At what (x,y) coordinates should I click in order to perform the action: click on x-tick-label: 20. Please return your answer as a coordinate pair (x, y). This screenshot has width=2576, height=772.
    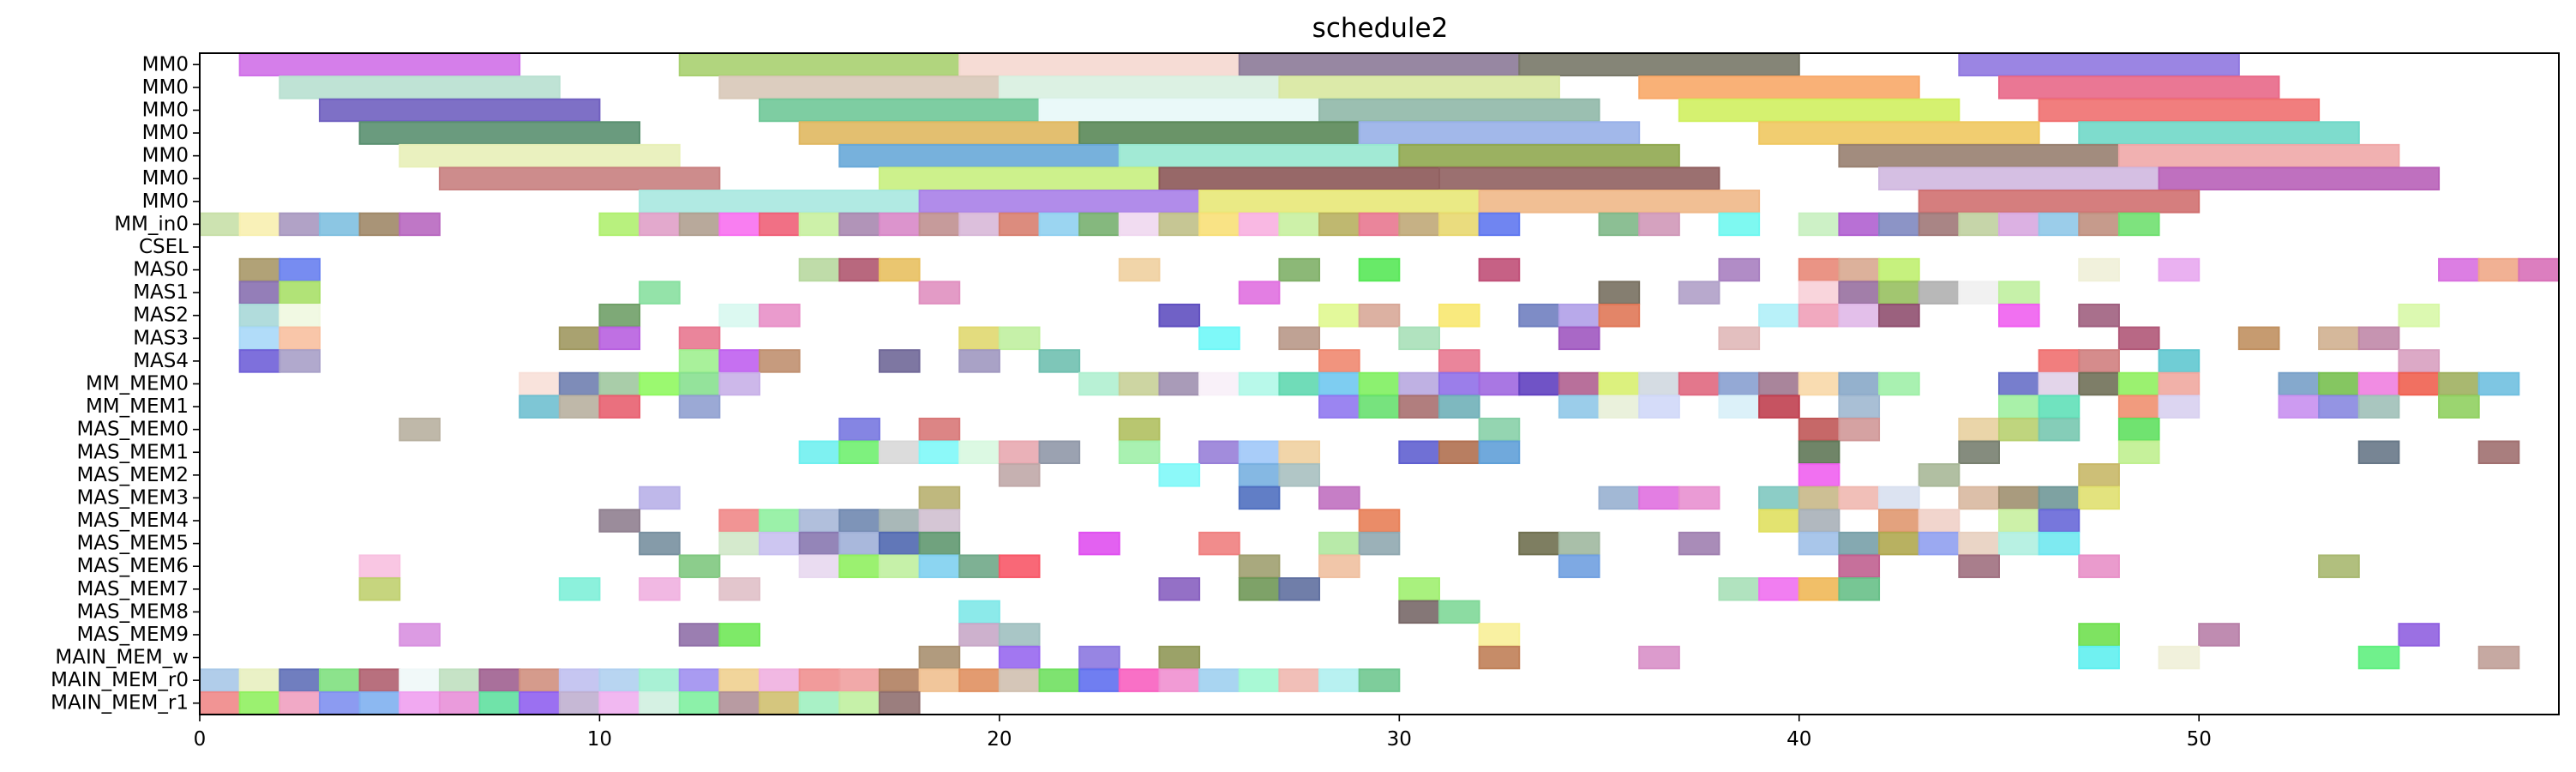
    Looking at the image, I should click on (999, 739).